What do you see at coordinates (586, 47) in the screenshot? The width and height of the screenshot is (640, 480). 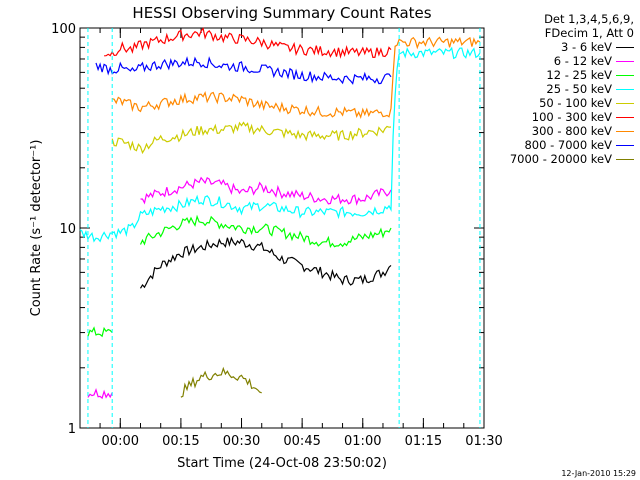 I see `legend-entry-label: 3 - 6 keV` at bounding box center [586, 47].